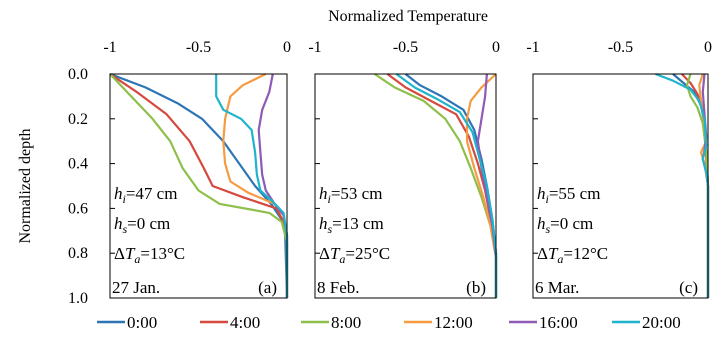  I want to click on legend-label: 12:00, so click(453, 322).